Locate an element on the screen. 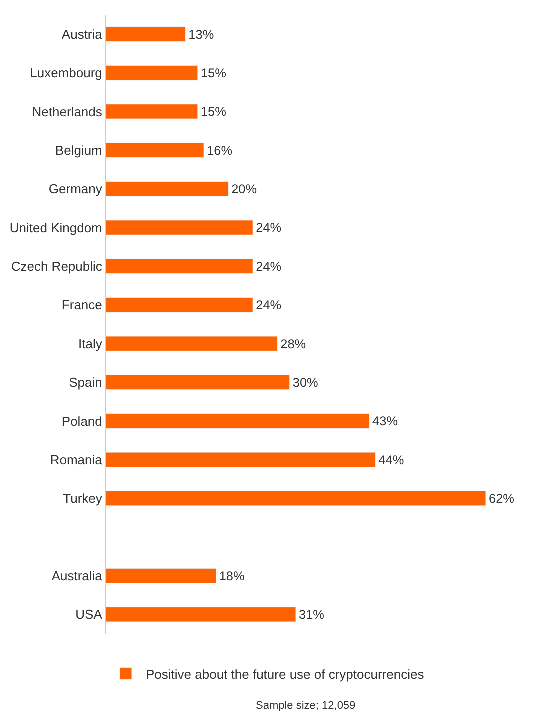  data-label: 31% is located at coordinates (312, 614).